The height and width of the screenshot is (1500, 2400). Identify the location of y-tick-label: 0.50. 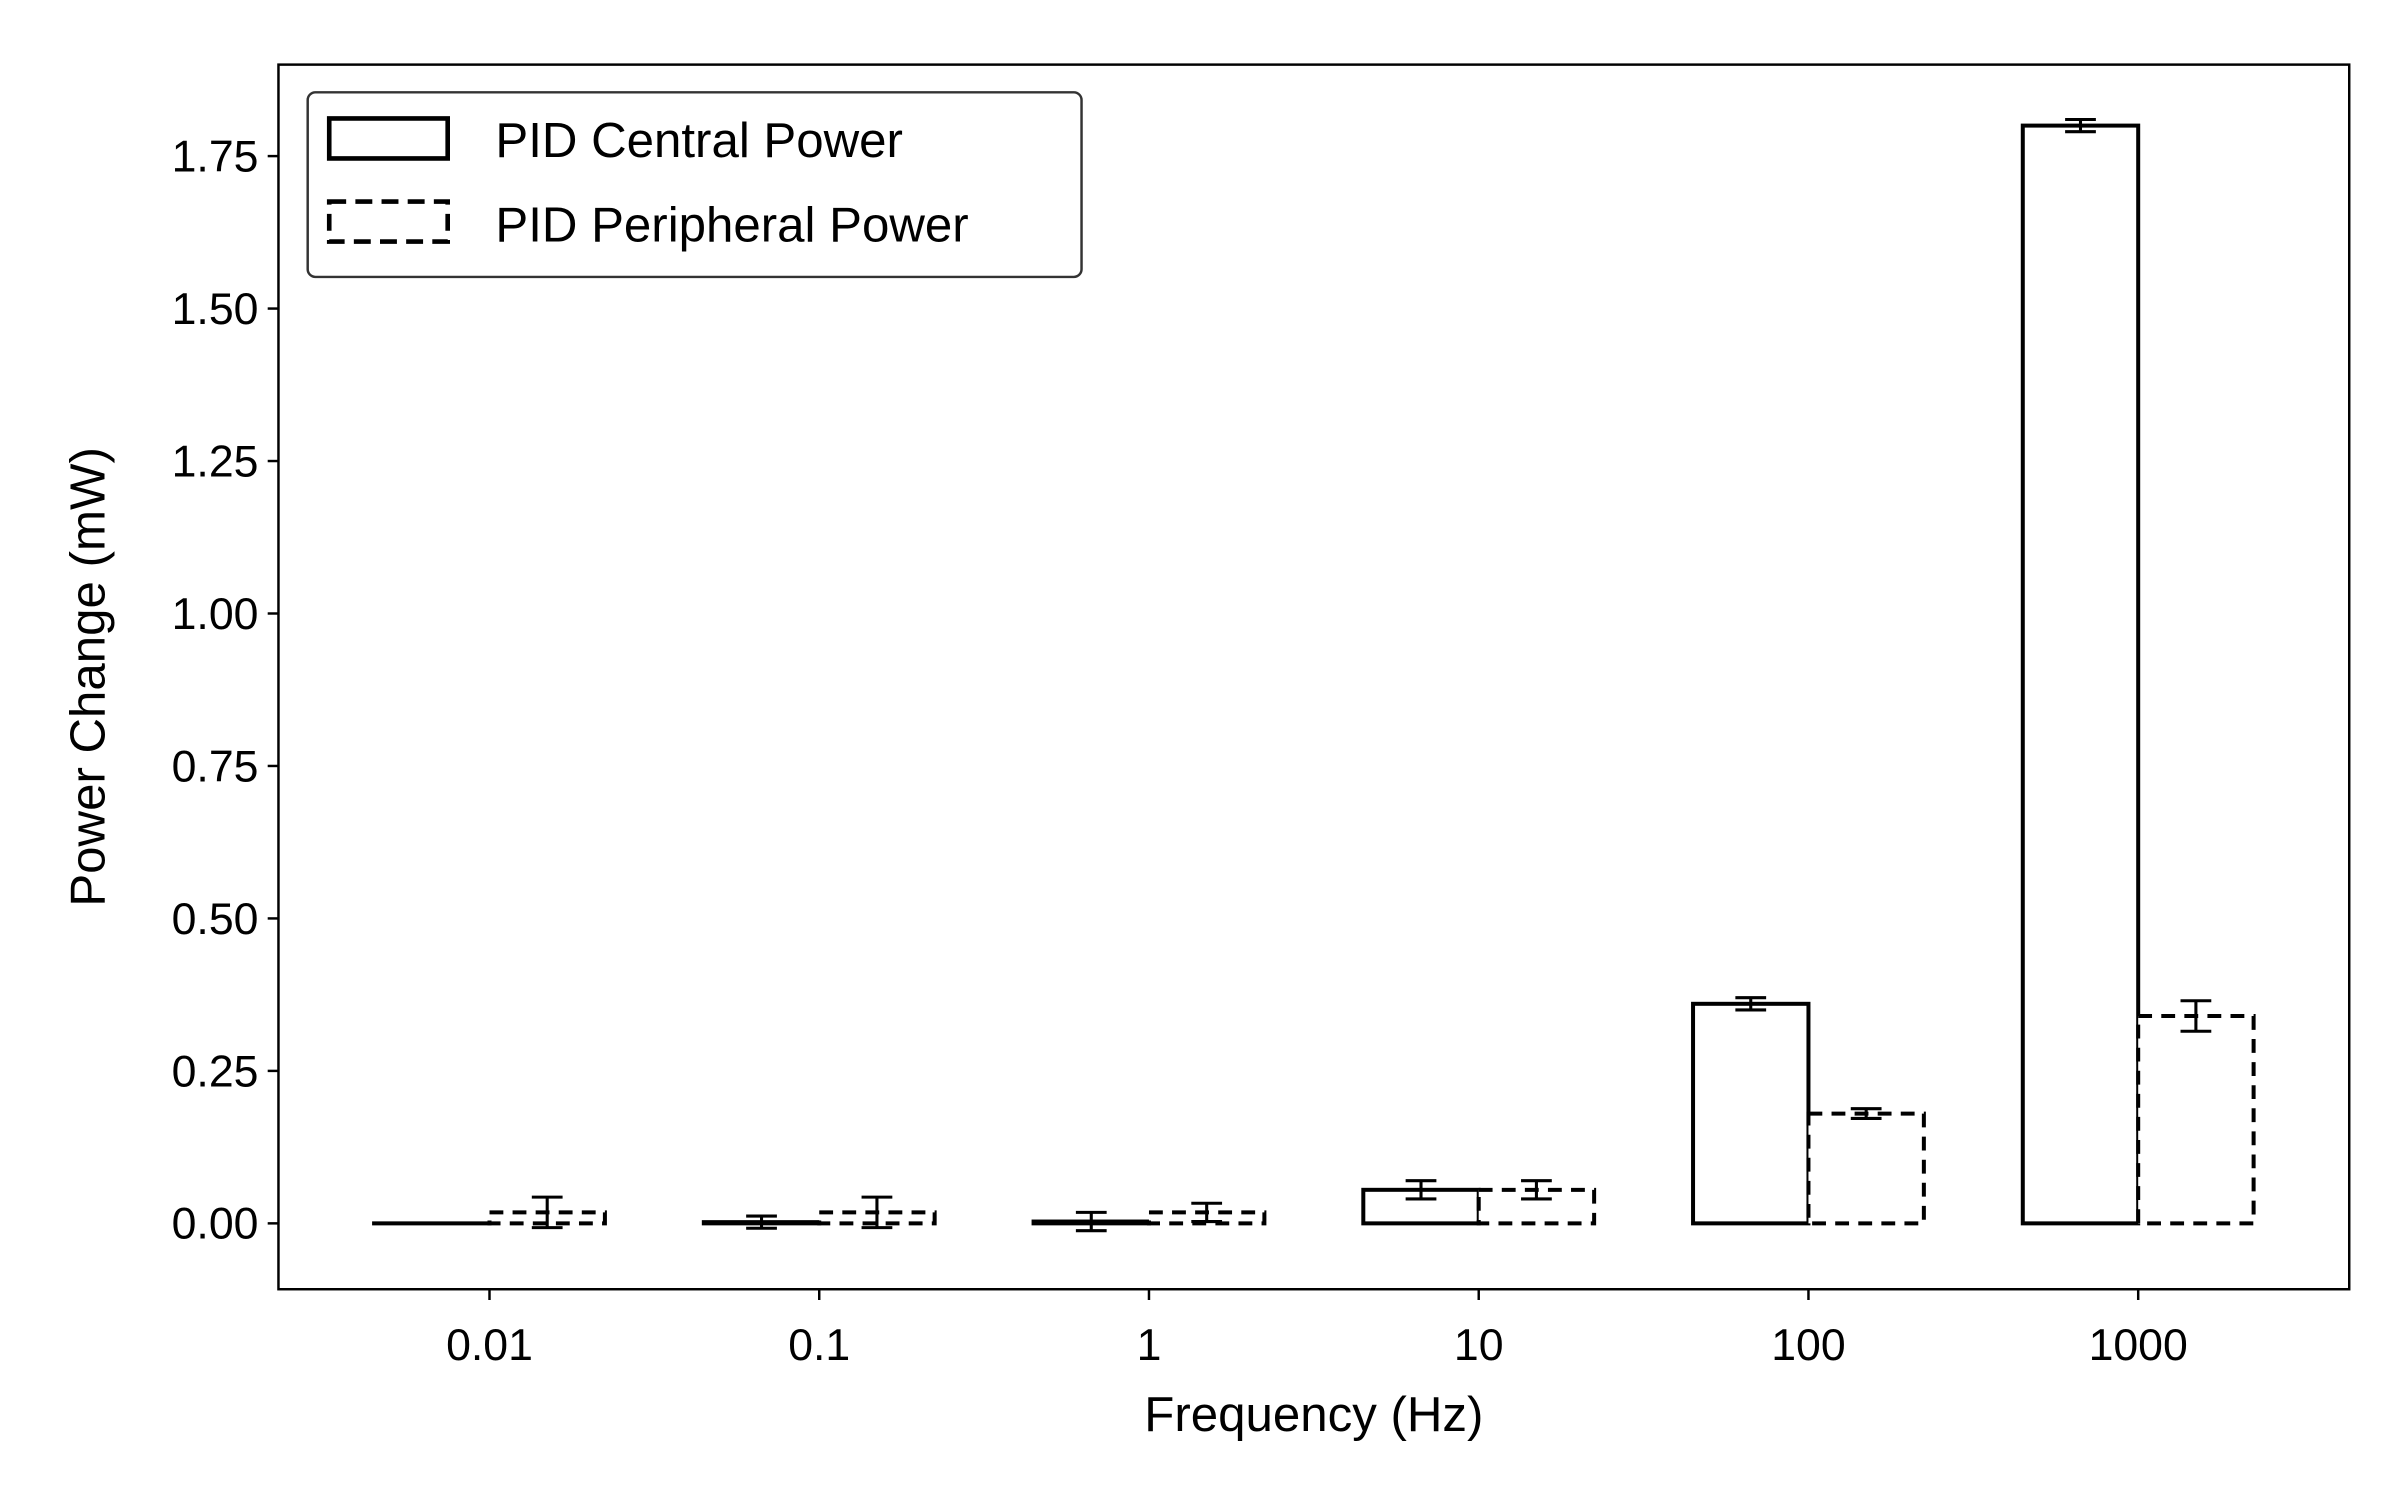
(215, 919).